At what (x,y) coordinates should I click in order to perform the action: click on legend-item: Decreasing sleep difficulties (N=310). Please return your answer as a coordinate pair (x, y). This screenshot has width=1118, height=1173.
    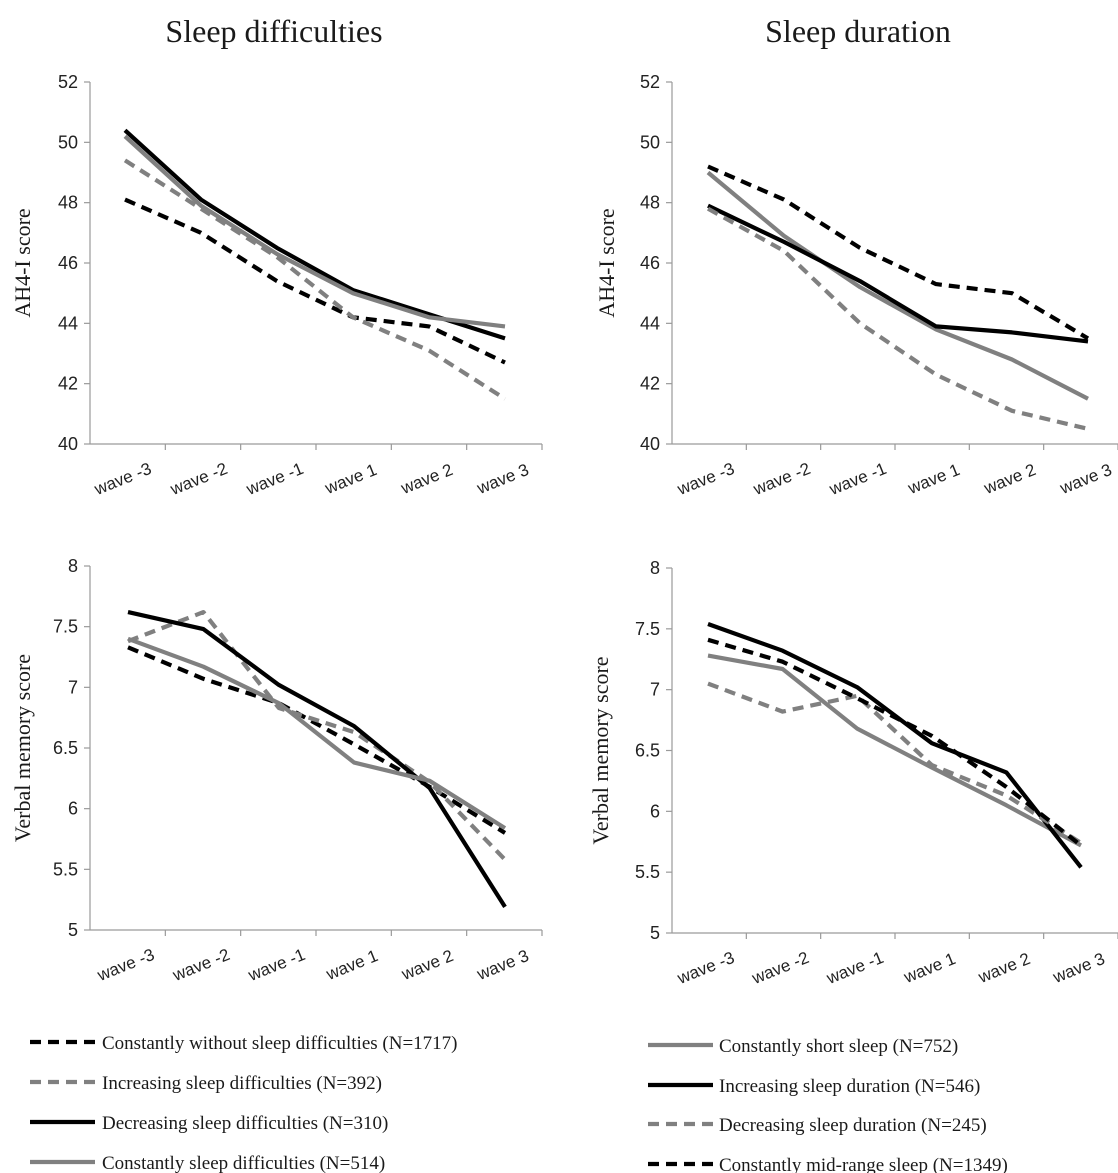
    Looking at the image, I should click on (209, 1123).